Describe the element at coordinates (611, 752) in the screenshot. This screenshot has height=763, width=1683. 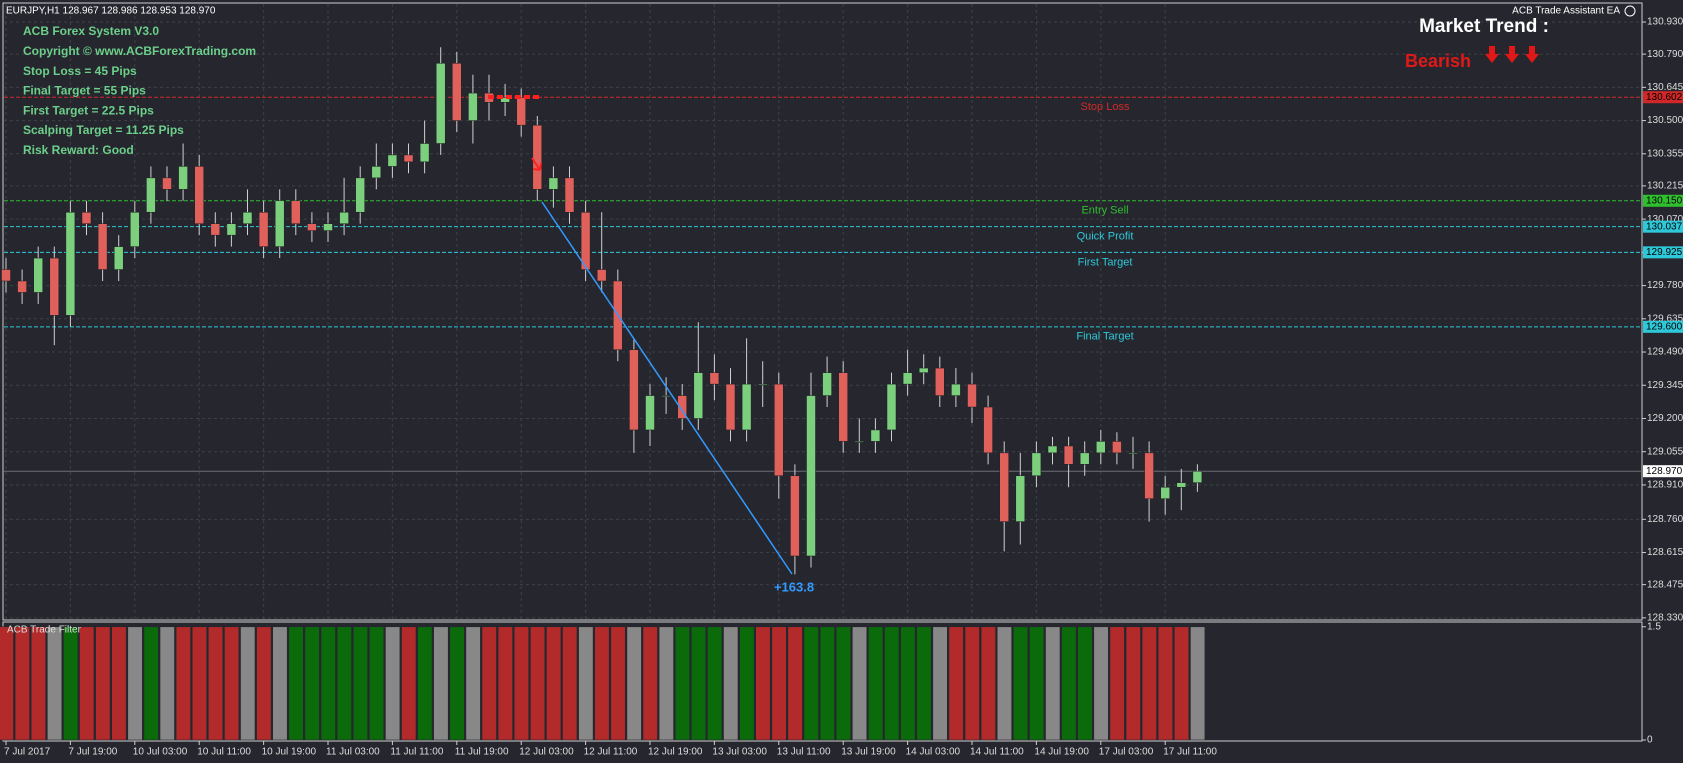
I see `x-tick-label: 12 Jul 11:00` at that location.